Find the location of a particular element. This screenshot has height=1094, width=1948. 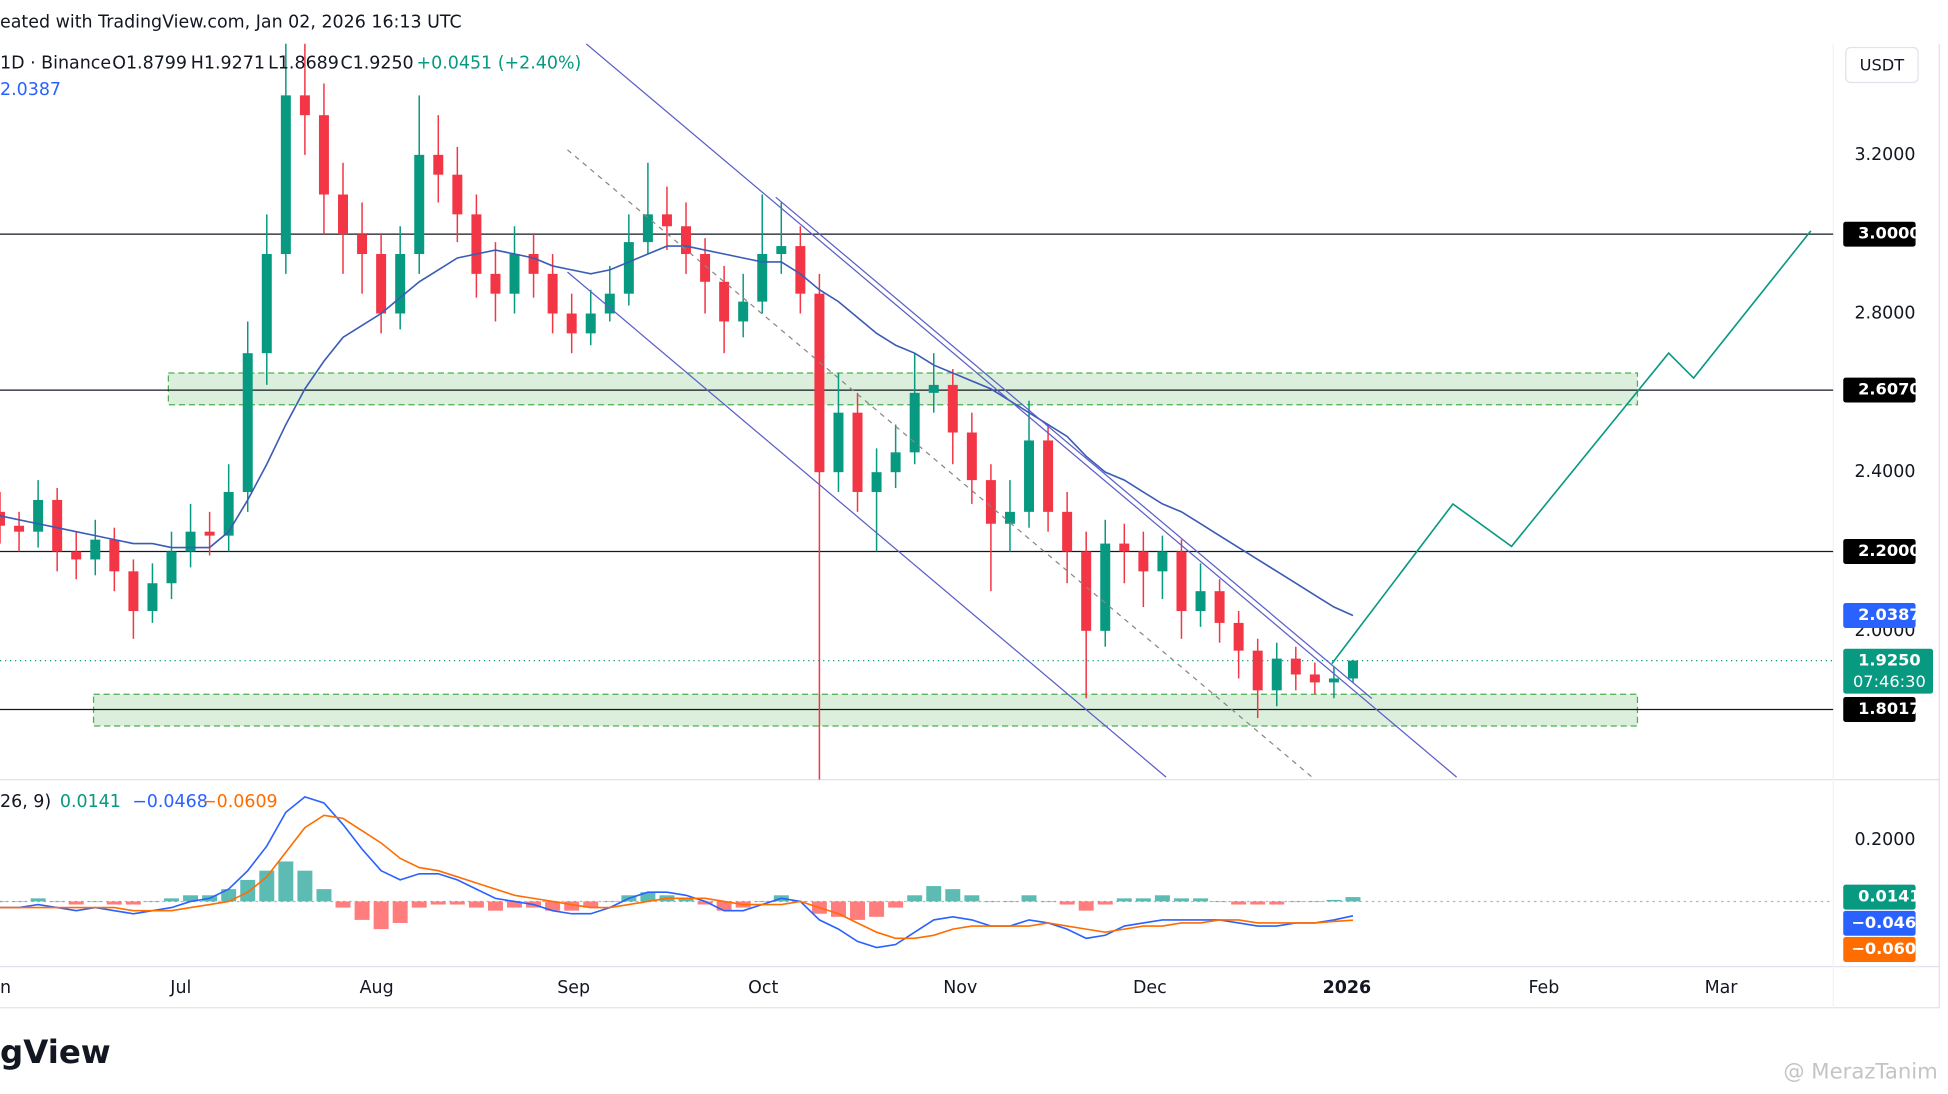

level-label: 3.0000 is located at coordinates (1889, 233).